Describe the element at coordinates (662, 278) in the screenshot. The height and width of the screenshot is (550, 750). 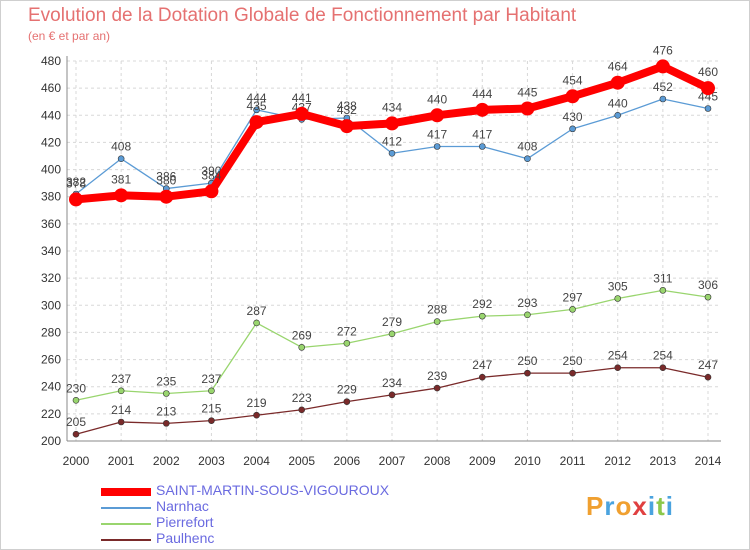
I see `data-label: 311` at that location.